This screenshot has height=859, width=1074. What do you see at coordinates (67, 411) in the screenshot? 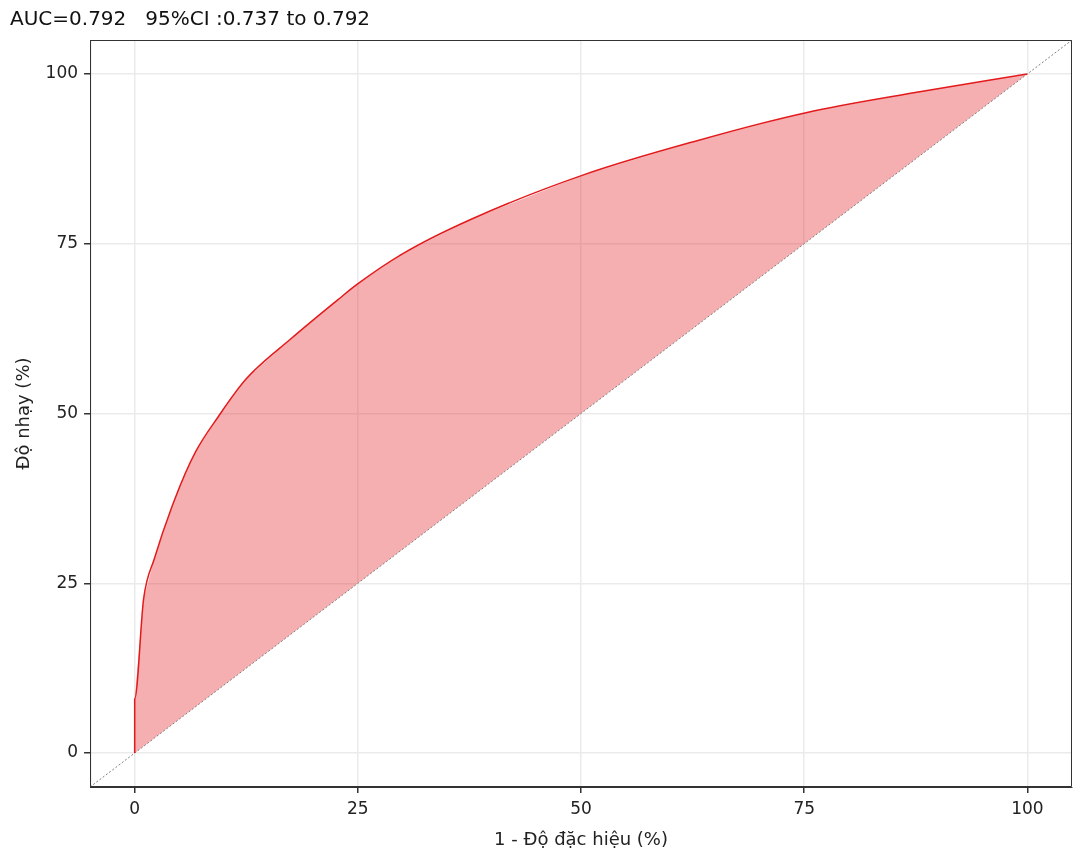
I see `y-tick-label: 50` at bounding box center [67, 411].